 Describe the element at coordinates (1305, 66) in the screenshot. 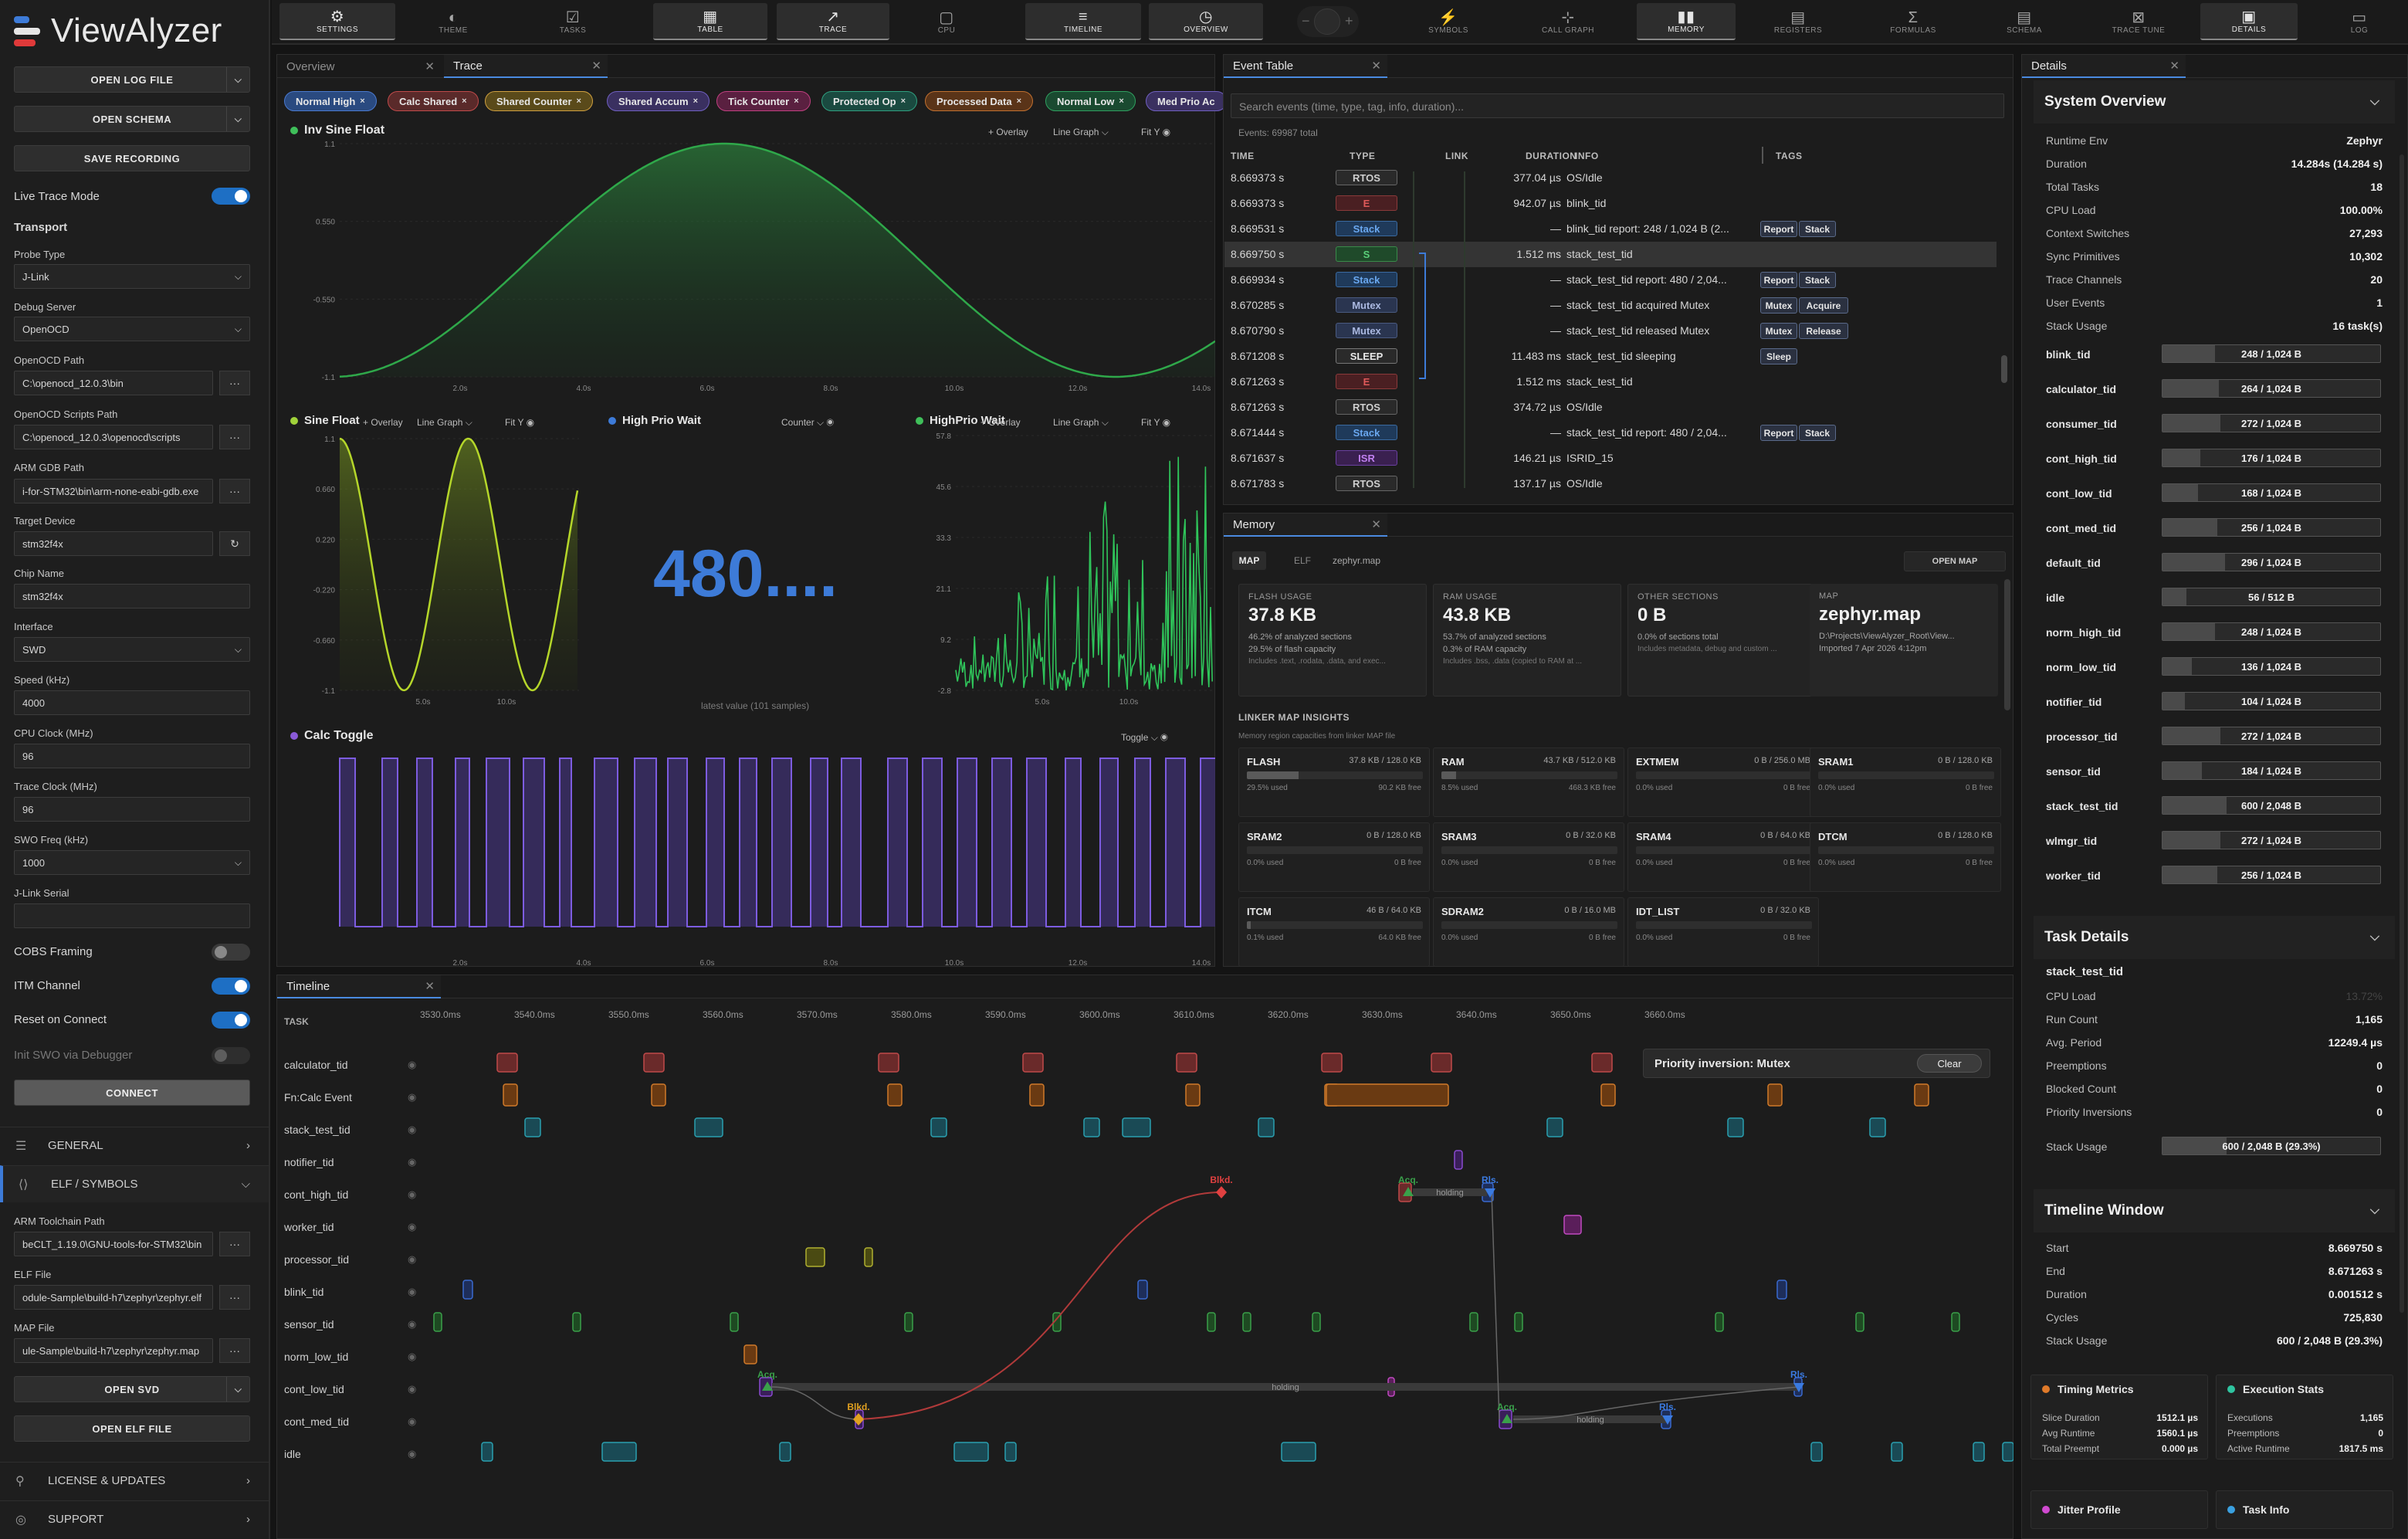

I see `tab-event-table: Event Table ✕` at that location.